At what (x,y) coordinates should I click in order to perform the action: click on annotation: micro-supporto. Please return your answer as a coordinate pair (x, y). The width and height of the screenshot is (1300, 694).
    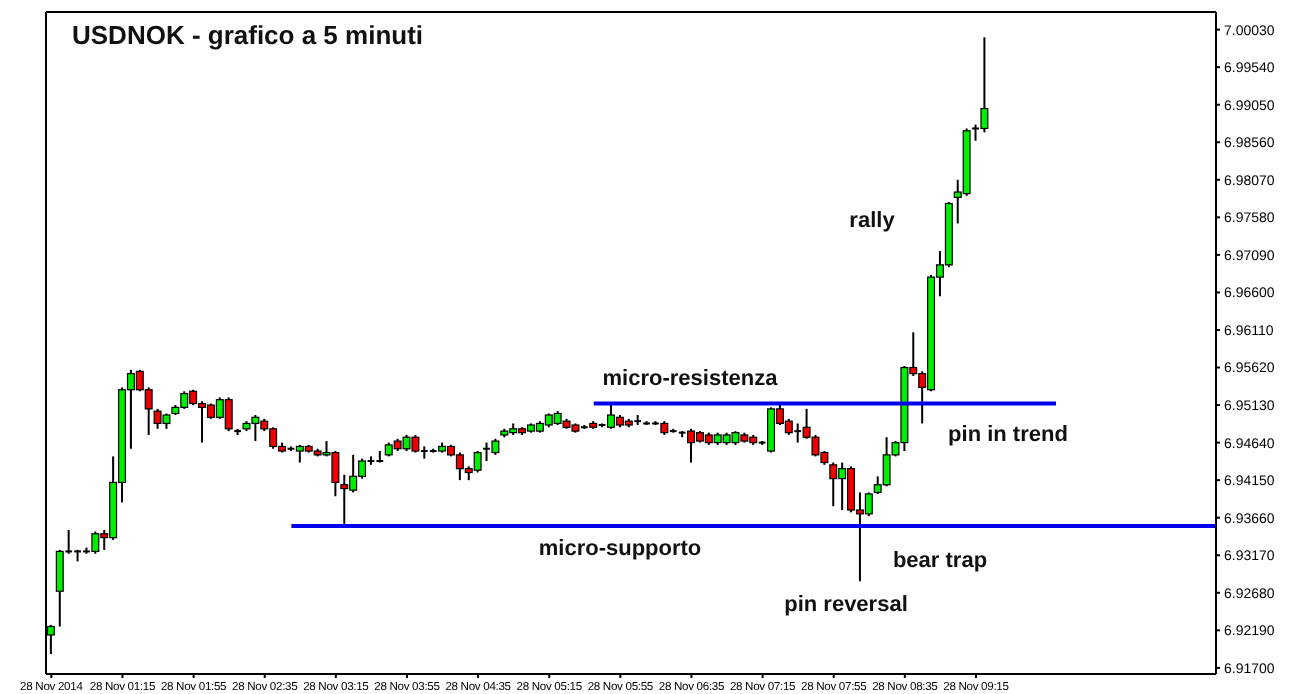
    Looking at the image, I should click on (620, 550).